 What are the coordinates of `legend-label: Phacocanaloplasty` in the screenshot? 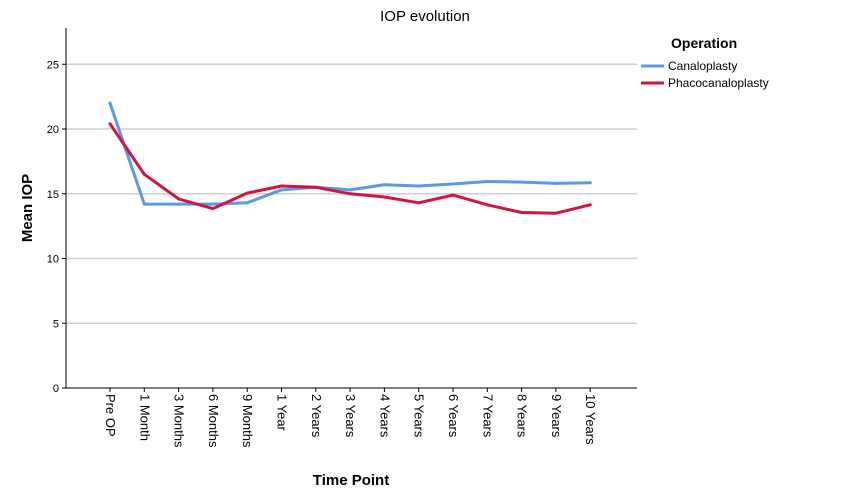 It's located at (718, 83).